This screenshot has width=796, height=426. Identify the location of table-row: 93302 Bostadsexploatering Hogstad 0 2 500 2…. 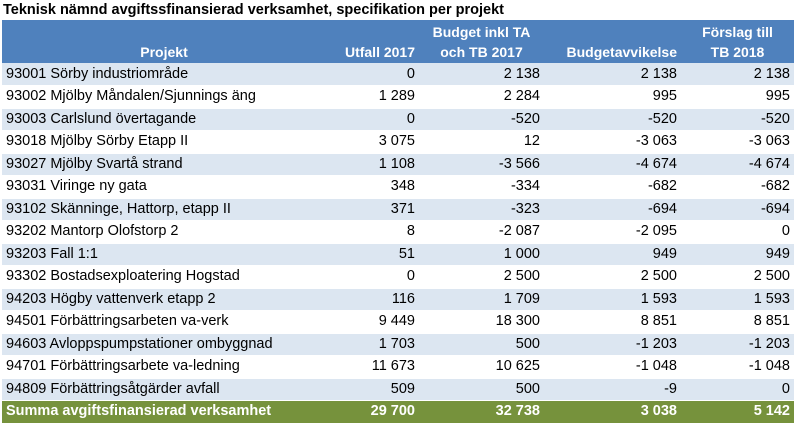
(398, 277).